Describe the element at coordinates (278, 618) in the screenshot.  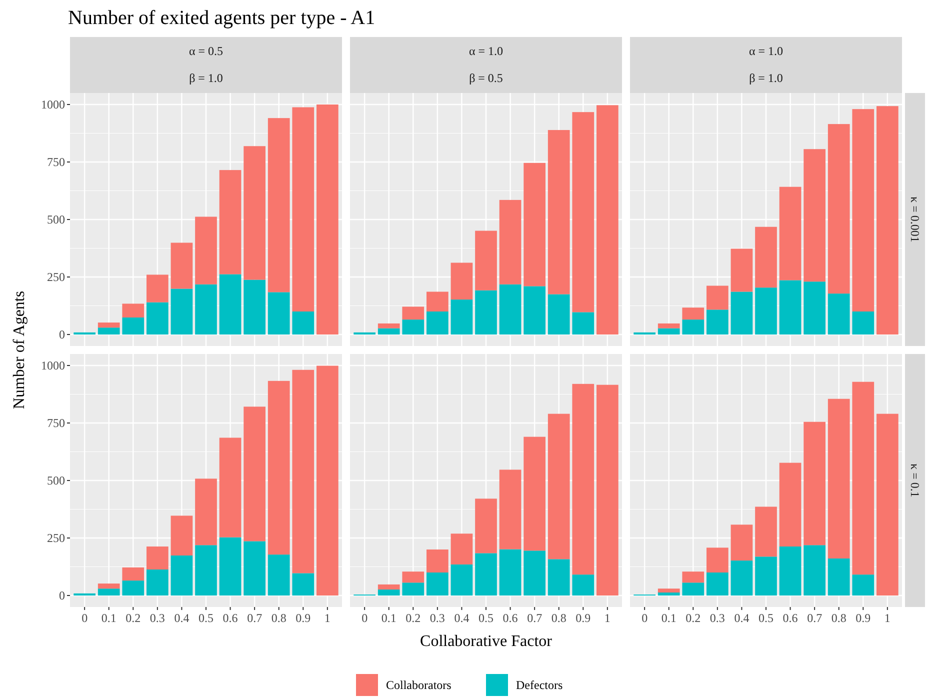
I see `x-tick-label: 0.8` at that location.